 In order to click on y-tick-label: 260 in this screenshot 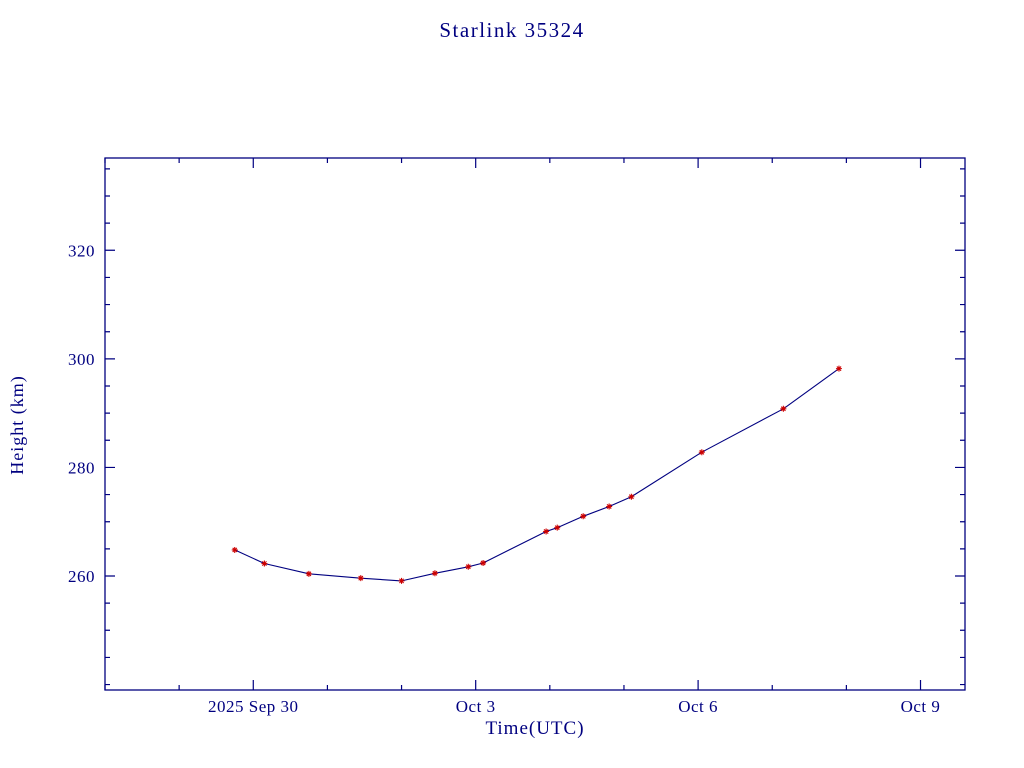, I will do `click(81, 576)`.